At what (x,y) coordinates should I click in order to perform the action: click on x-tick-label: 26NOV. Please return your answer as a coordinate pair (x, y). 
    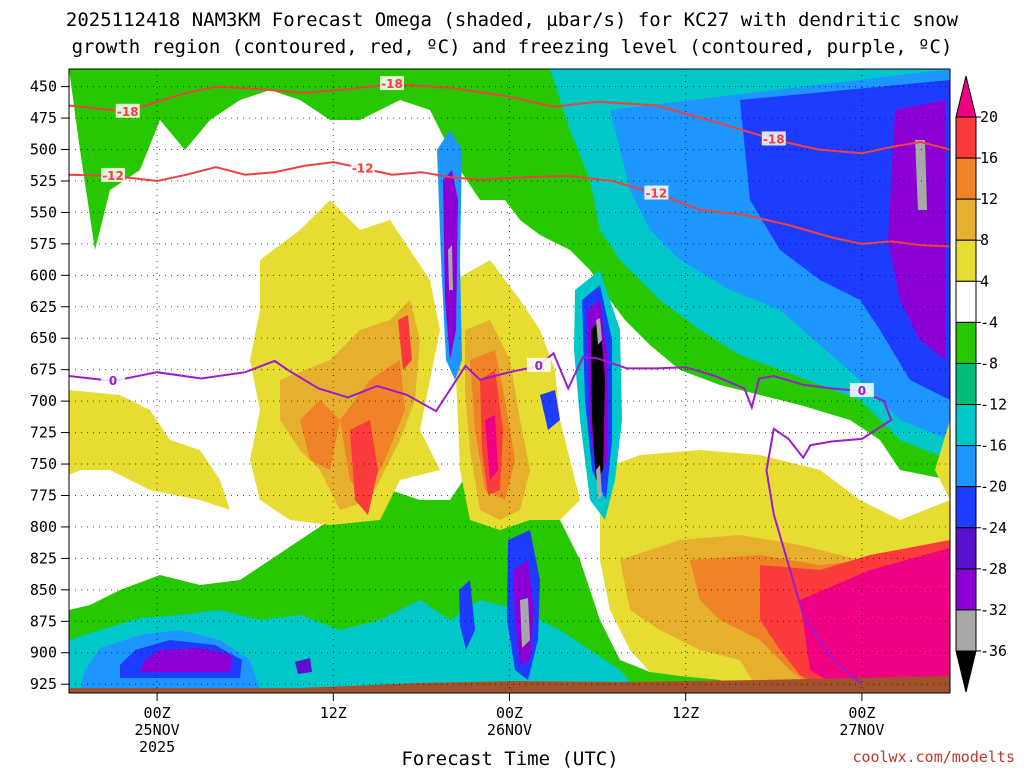
    Looking at the image, I should click on (509, 730).